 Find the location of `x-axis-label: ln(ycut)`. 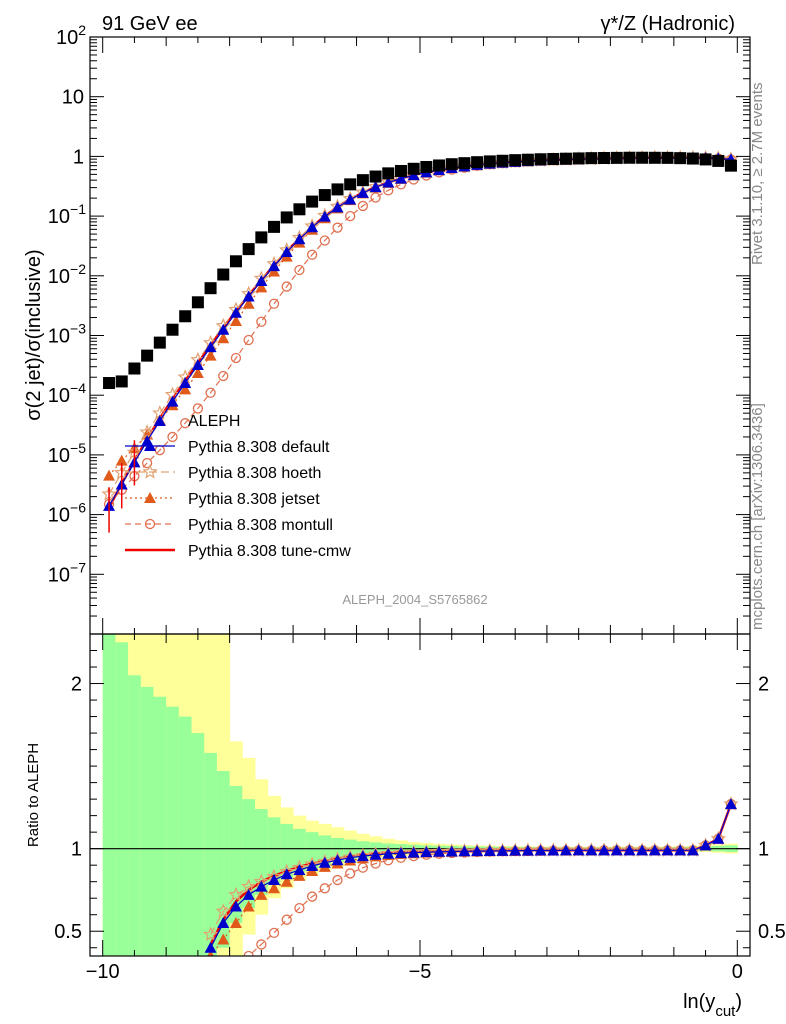

x-axis-label: ln(ycut) is located at coordinates (712, 1005).